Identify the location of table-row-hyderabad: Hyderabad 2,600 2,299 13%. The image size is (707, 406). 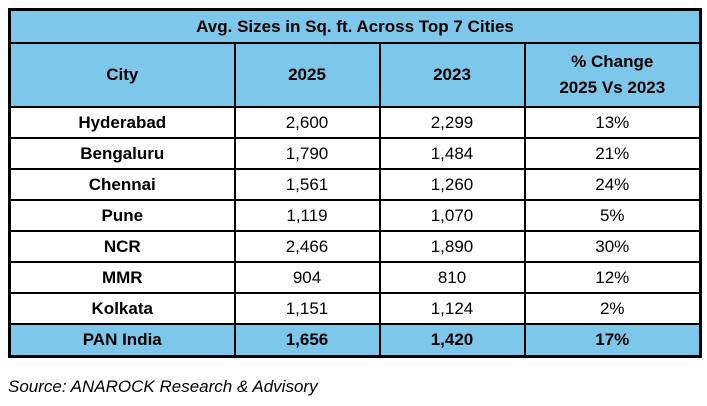
(355, 122).